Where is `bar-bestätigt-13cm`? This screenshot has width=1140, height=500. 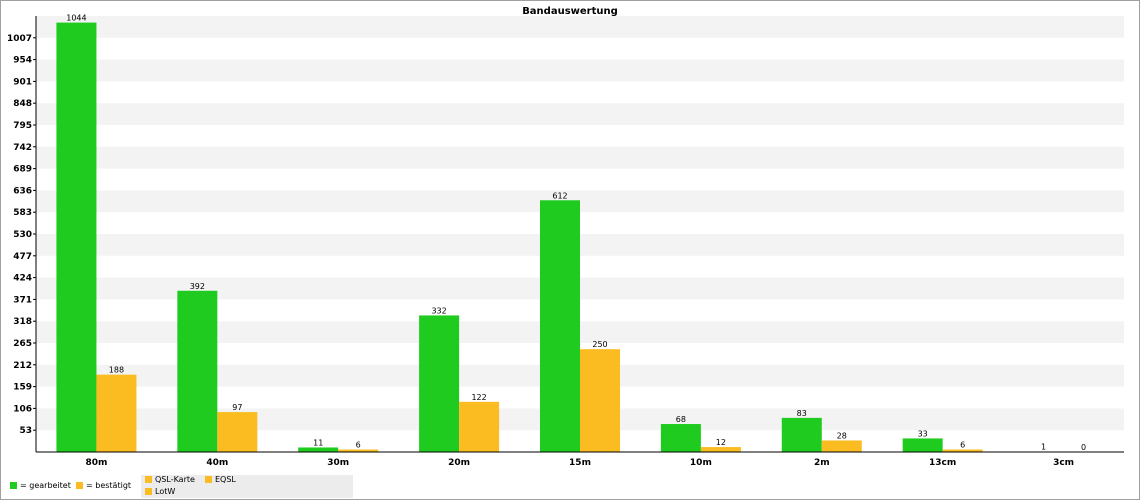
bar-bestätigt-13cm is located at coordinates (962, 450).